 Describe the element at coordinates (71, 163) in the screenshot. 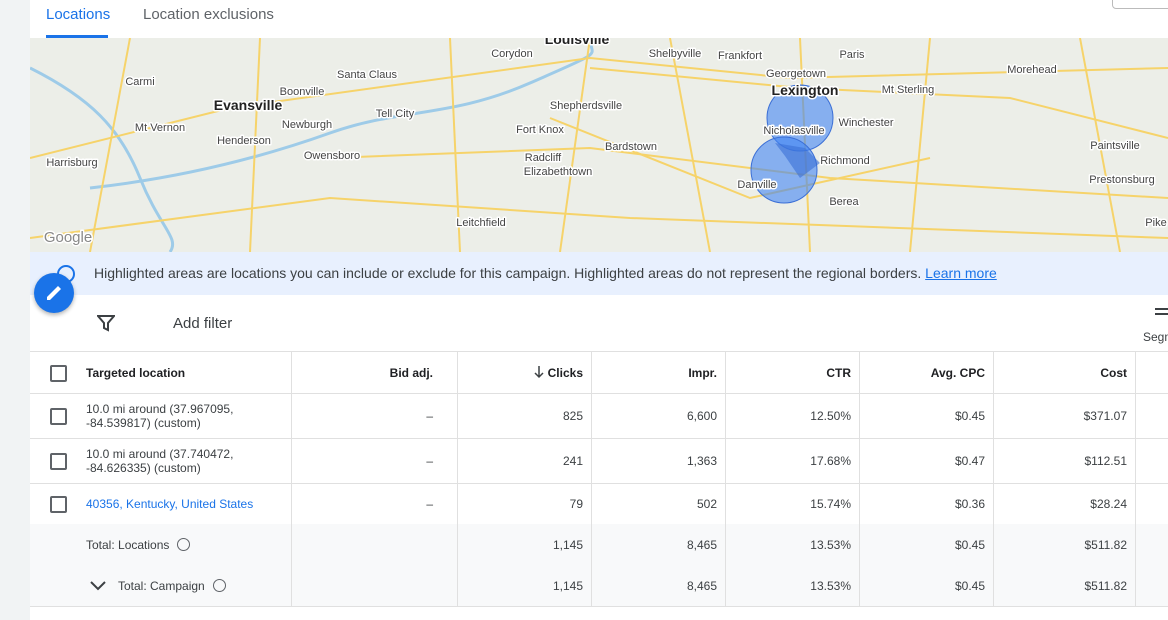

I see `map-label: Harrisburg` at that location.